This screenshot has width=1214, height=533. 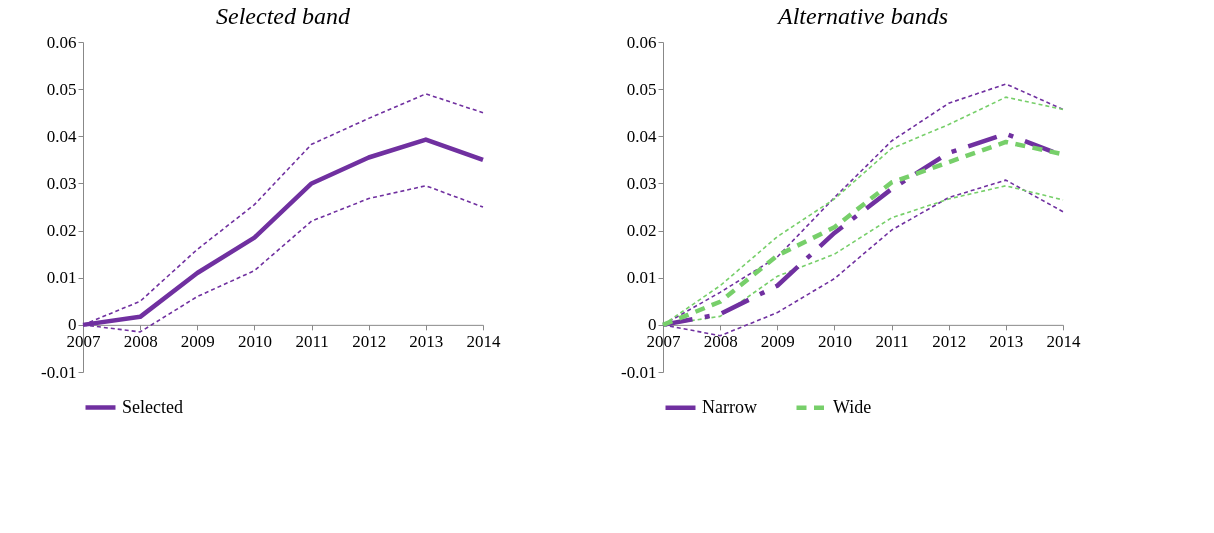 I want to click on legend-label: Narrow, so click(x=729, y=406).